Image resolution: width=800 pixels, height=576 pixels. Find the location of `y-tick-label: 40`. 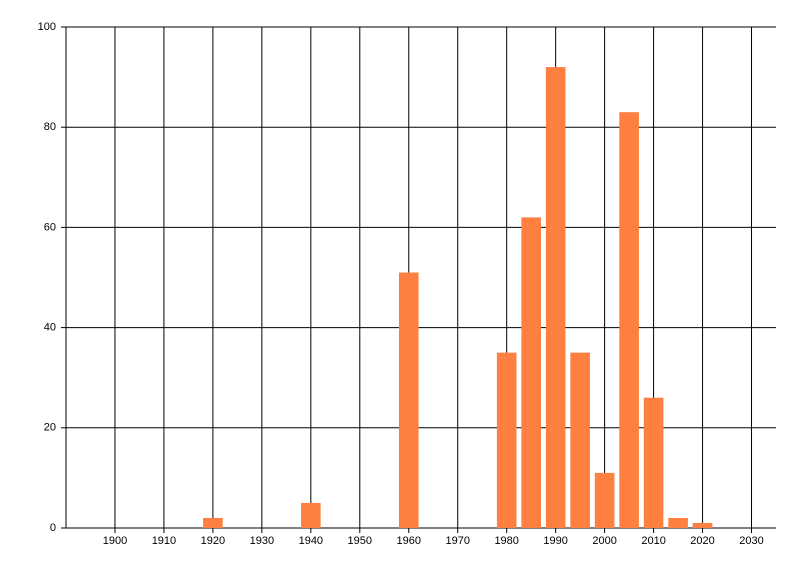

y-tick-label: 40 is located at coordinates (50, 328).